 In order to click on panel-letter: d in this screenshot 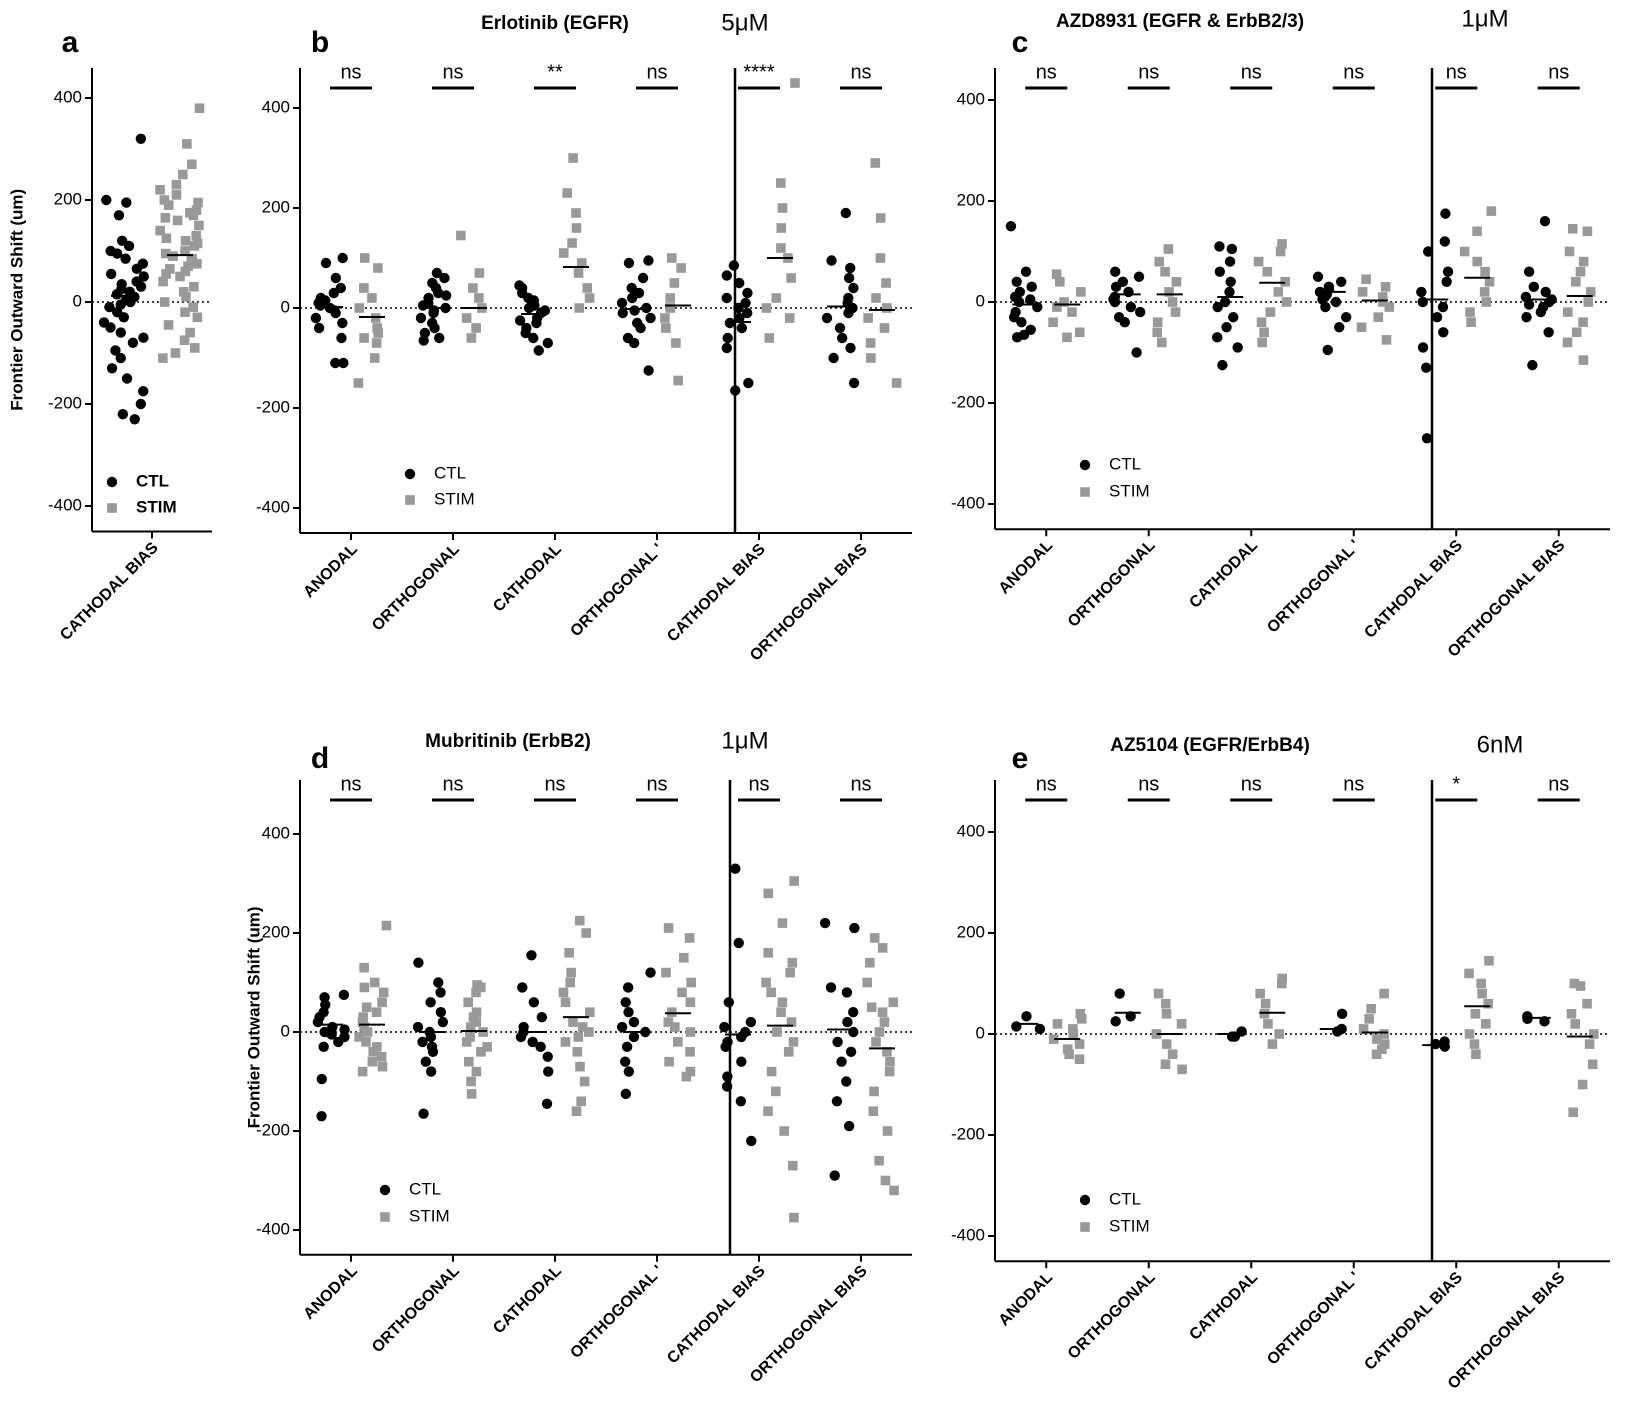, I will do `click(320, 758)`.